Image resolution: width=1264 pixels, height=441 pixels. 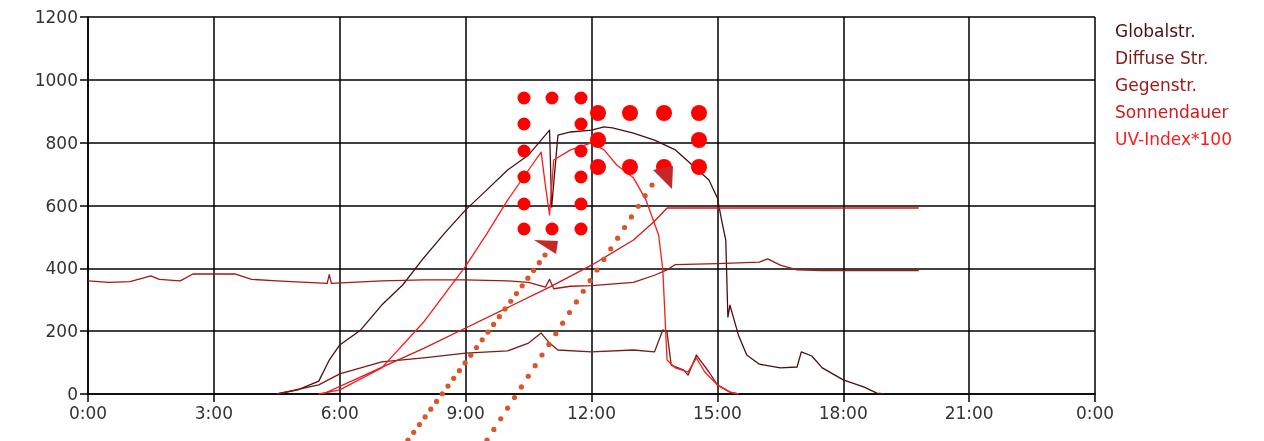 I want to click on y-tick-label: 400, so click(x=61, y=268).